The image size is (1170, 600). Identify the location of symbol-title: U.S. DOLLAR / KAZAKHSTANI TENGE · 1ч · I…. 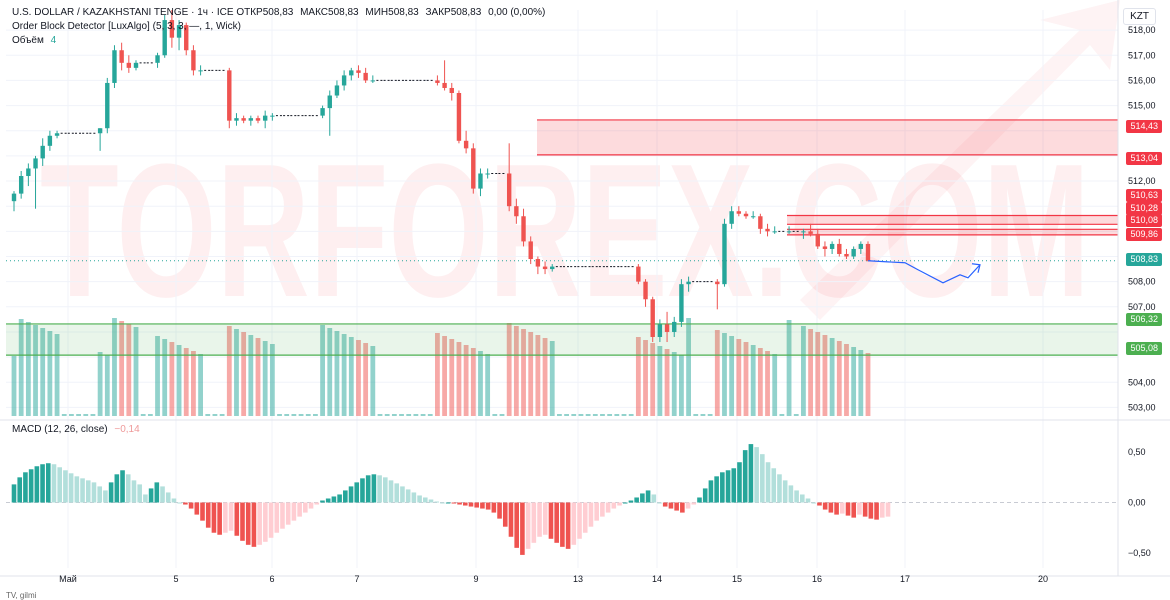
(123, 12).